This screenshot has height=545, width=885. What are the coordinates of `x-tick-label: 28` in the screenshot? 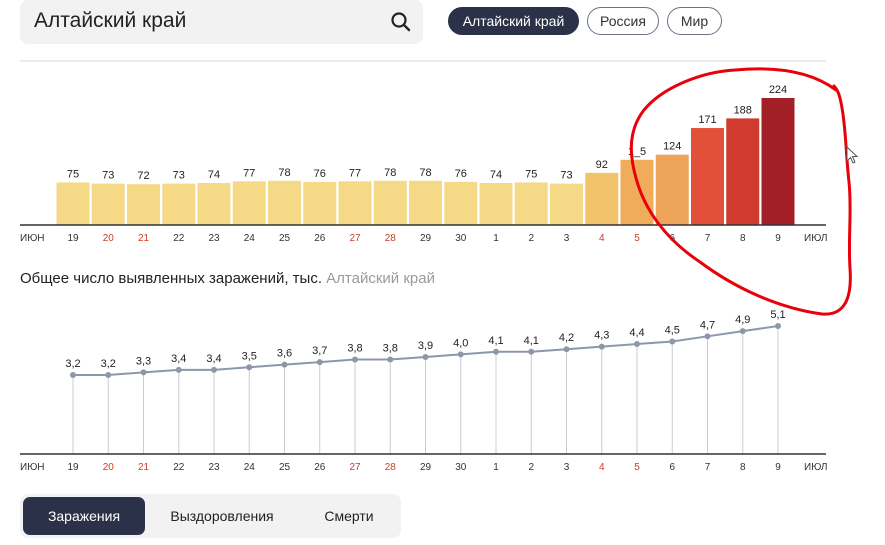 It's located at (391, 467).